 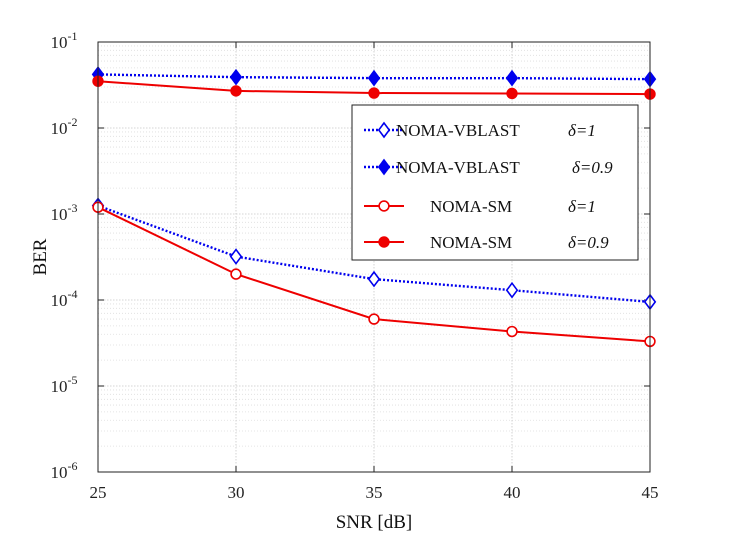 I want to click on x-axis-label: SNR [dB], so click(x=374, y=522).